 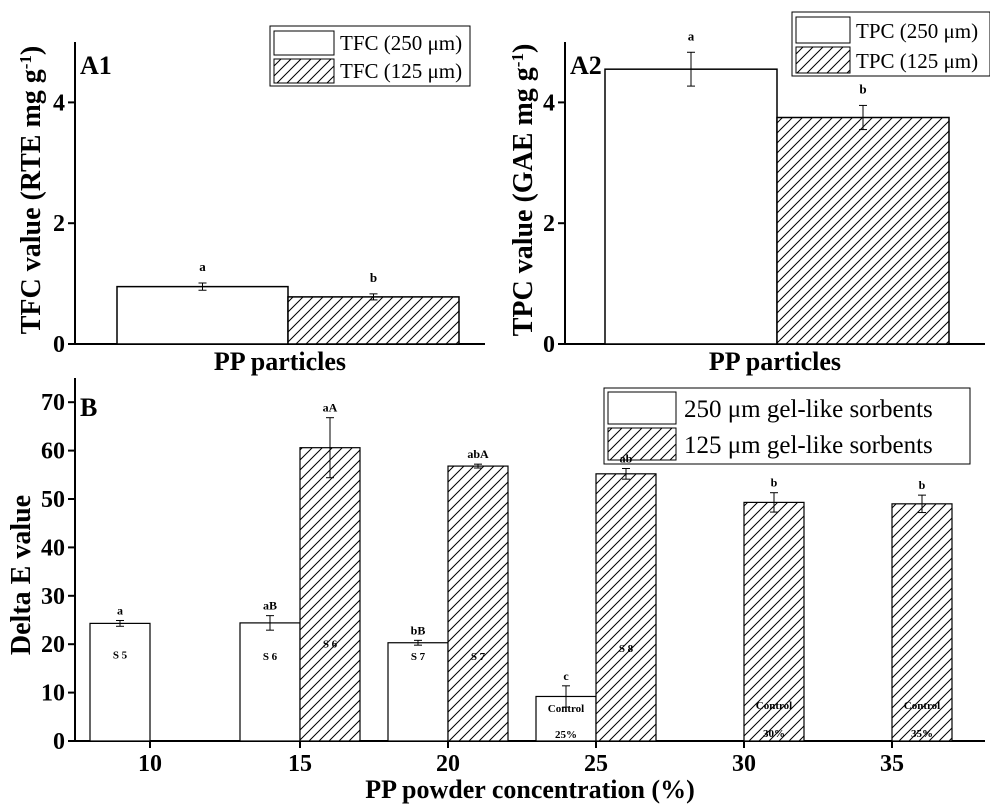 I want to click on x-tick-label: 15, so click(x=300, y=764).